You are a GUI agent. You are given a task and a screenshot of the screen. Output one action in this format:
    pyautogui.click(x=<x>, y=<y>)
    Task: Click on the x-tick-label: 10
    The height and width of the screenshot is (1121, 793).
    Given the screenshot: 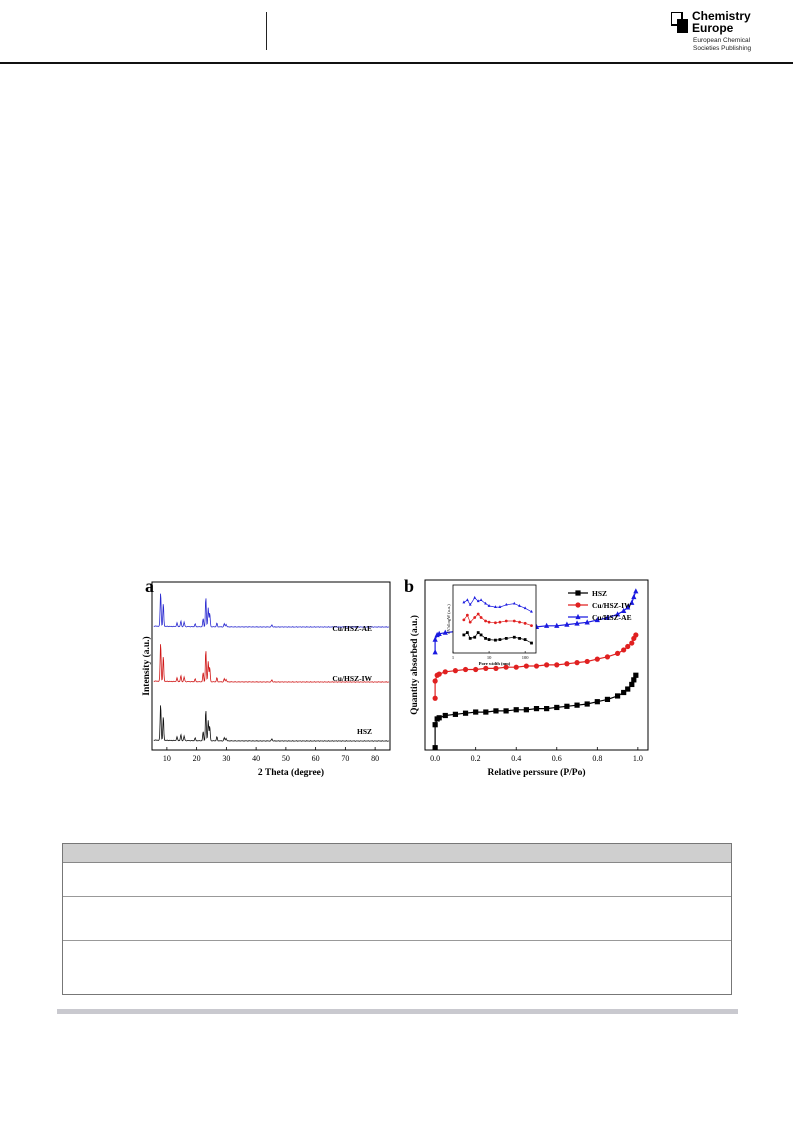 What is the action you would take?
    pyautogui.click(x=167, y=758)
    